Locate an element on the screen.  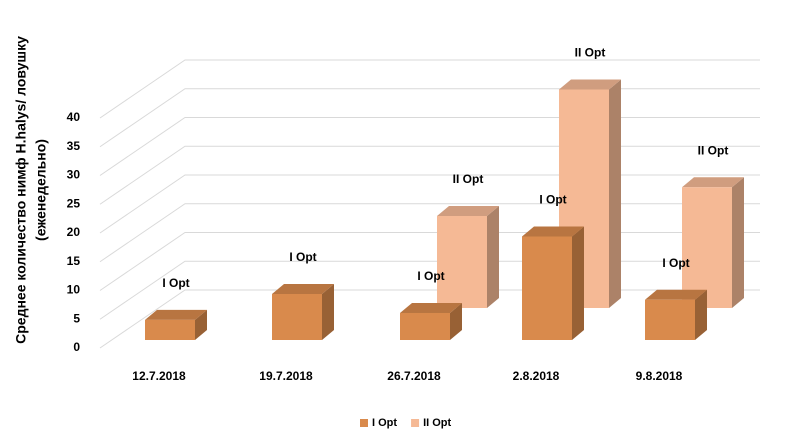
y-axis-title-line: (еженедельно) is located at coordinates (41, 190).